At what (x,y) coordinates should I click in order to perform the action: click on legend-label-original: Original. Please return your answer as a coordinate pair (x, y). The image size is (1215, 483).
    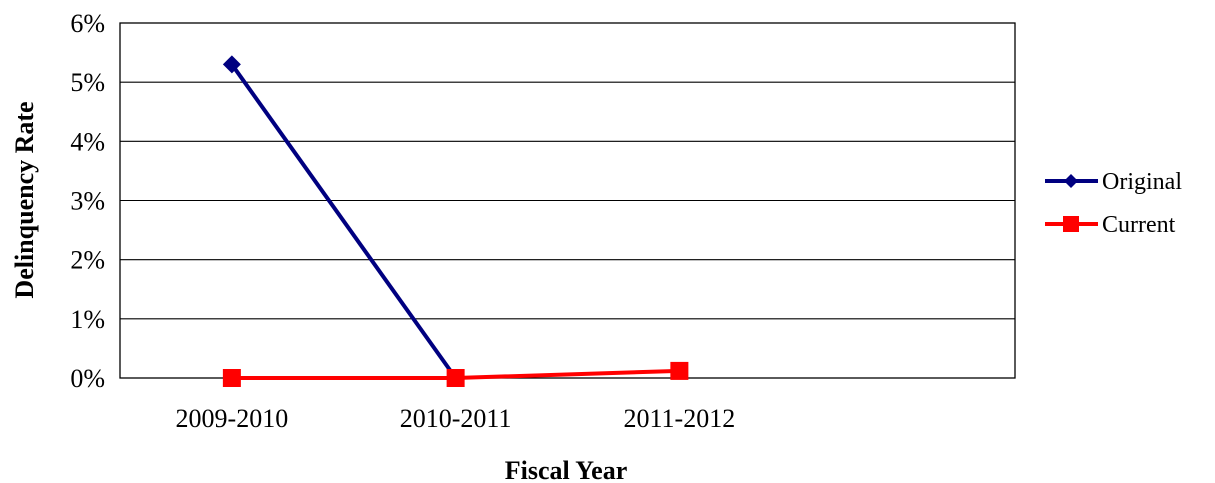
    Looking at the image, I should click on (1142, 182).